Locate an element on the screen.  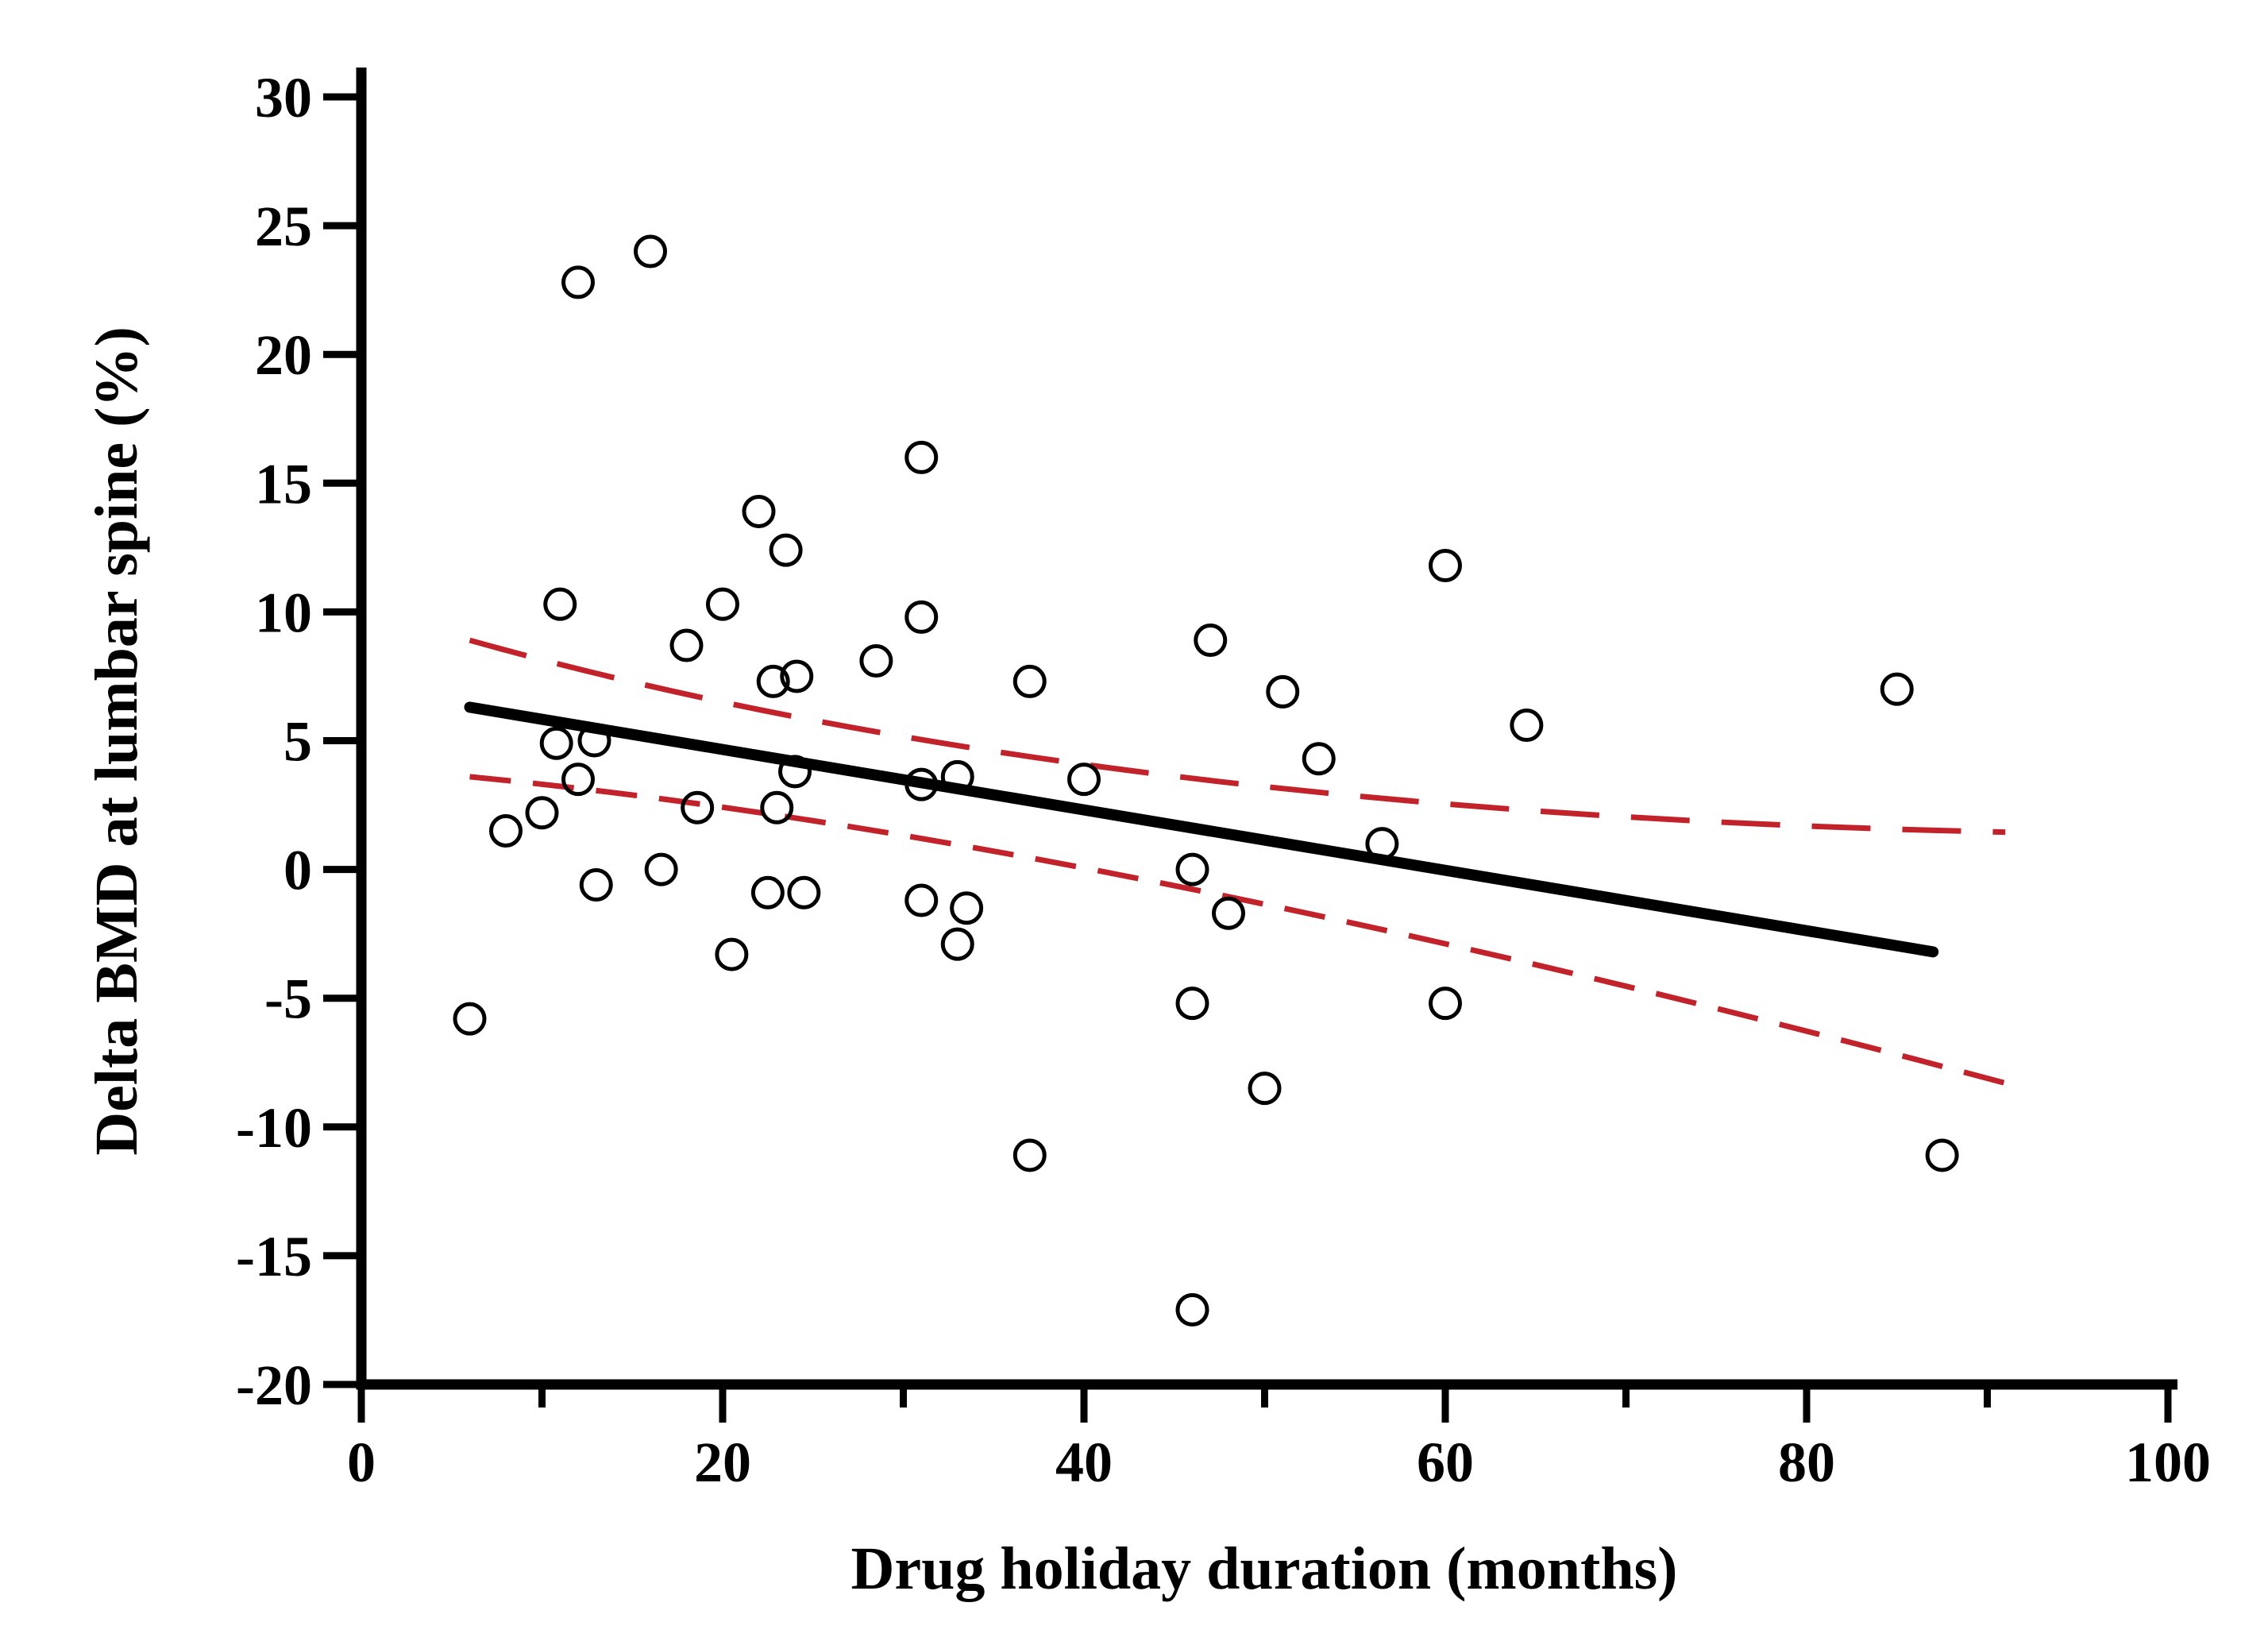
y-tick-label: -10 is located at coordinates (274, 1128).